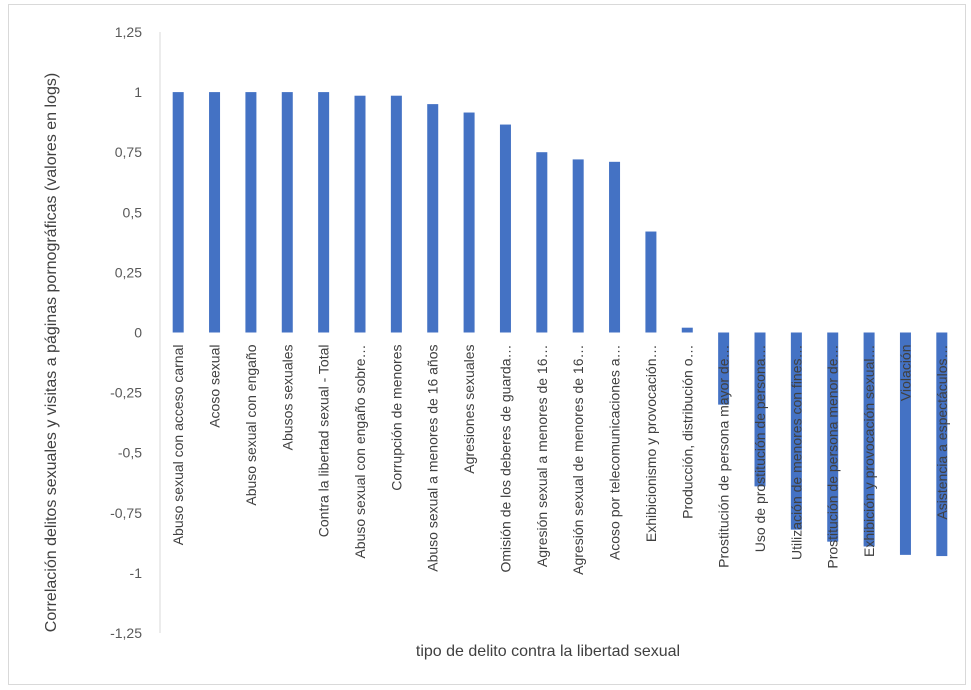  I want to click on category-label: Violación, so click(905, 373).